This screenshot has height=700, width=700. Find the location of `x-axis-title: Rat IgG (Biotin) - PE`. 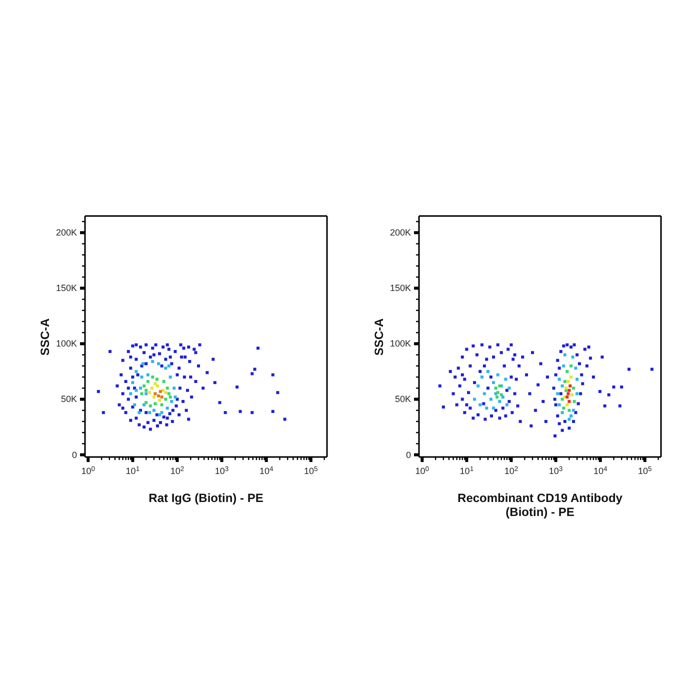

x-axis-title: Rat IgG (Biotin) - PE is located at coordinates (206, 498).